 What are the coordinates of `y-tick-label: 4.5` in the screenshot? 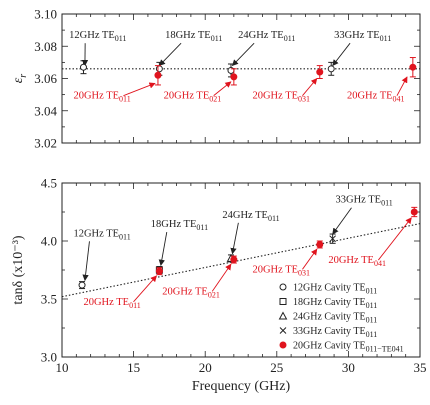 It's located at (49, 183).